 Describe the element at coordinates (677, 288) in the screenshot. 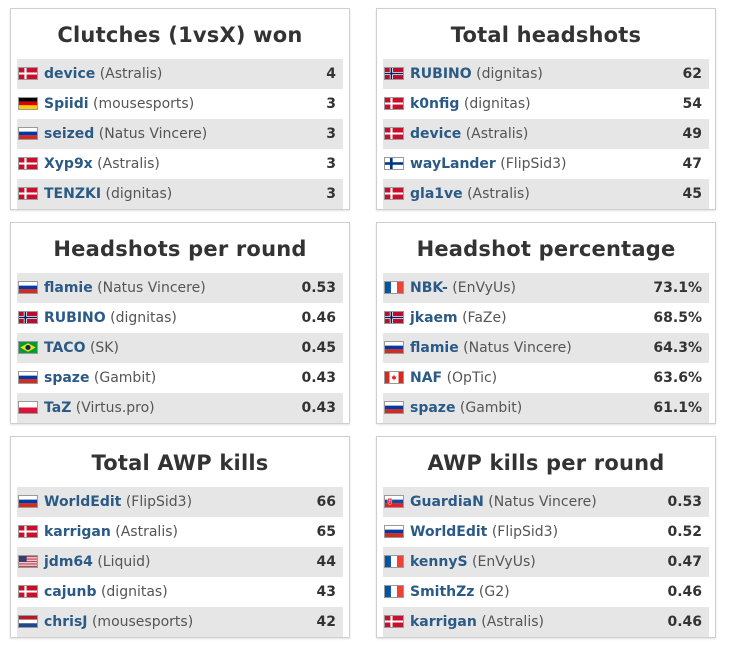

I see `stat-value: 73.1%` at that location.